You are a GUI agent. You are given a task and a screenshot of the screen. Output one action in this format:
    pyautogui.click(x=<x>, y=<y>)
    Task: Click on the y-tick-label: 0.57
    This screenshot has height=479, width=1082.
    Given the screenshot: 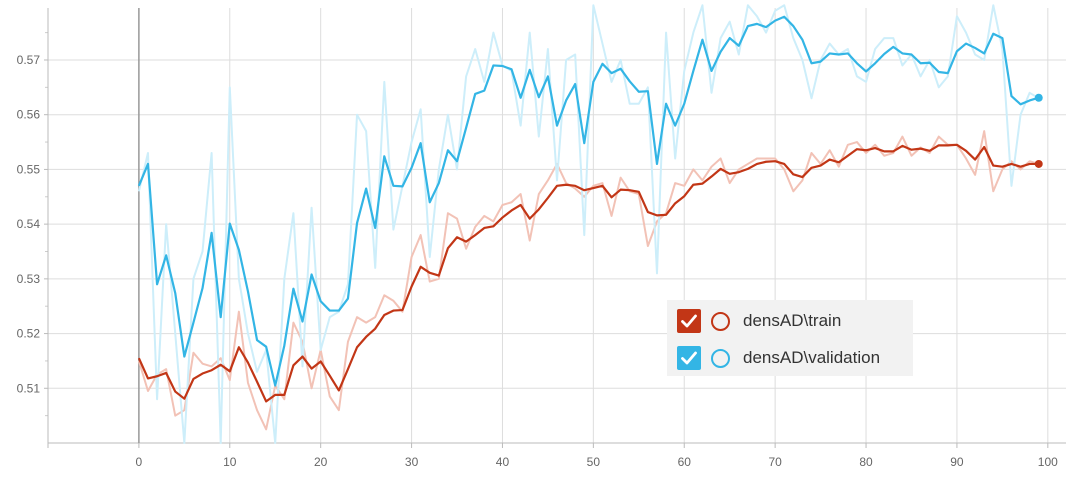 What is the action you would take?
    pyautogui.click(x=29, y=60)
    